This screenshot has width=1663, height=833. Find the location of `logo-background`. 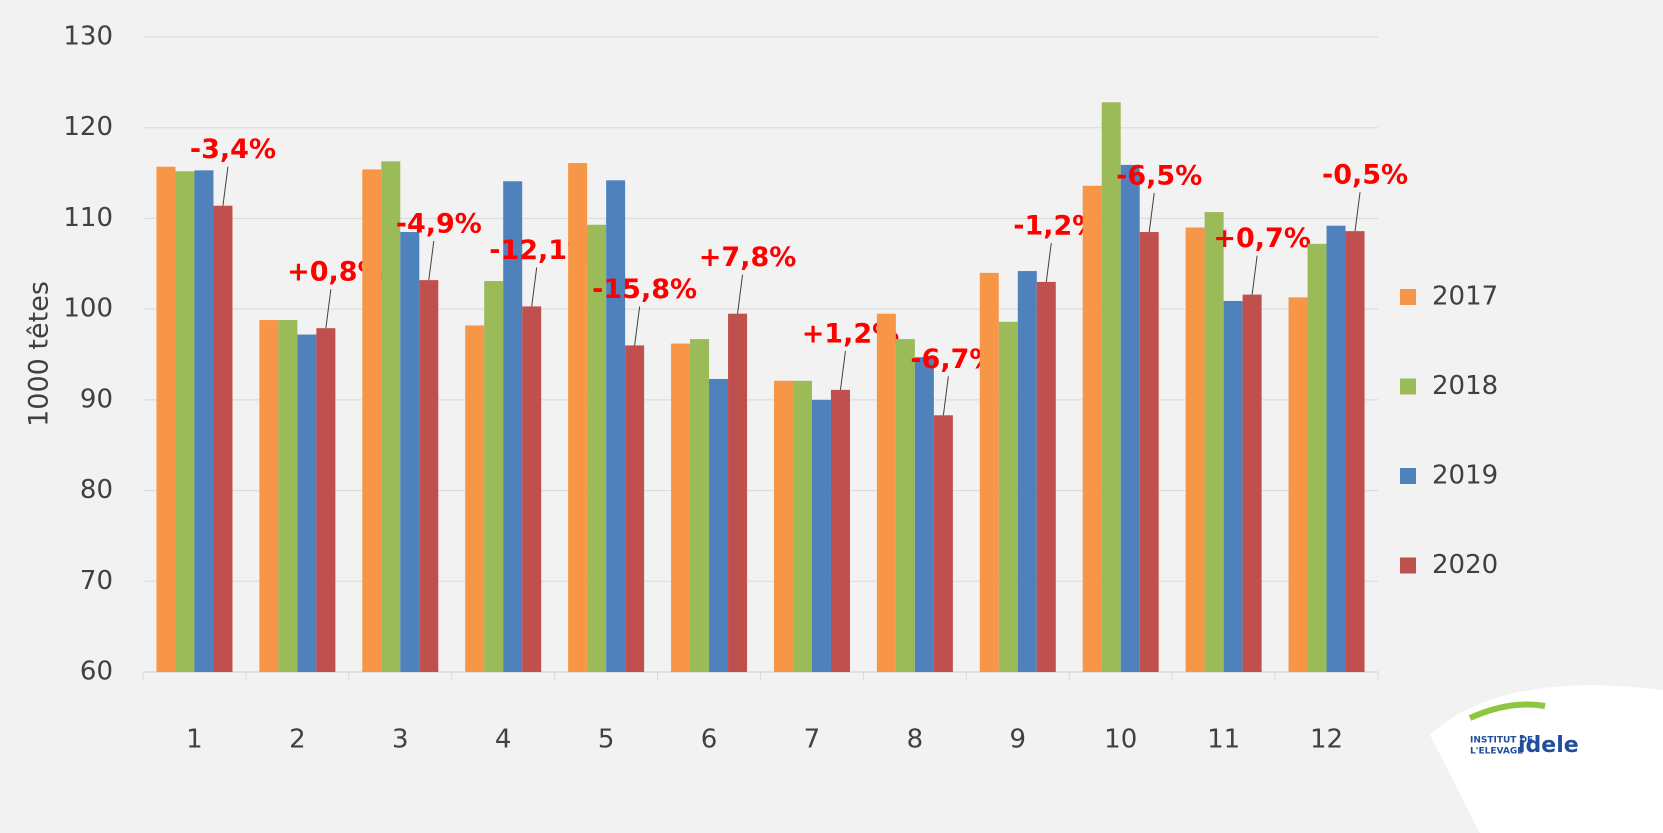

logo-background is located at coordinates (1546, 759).